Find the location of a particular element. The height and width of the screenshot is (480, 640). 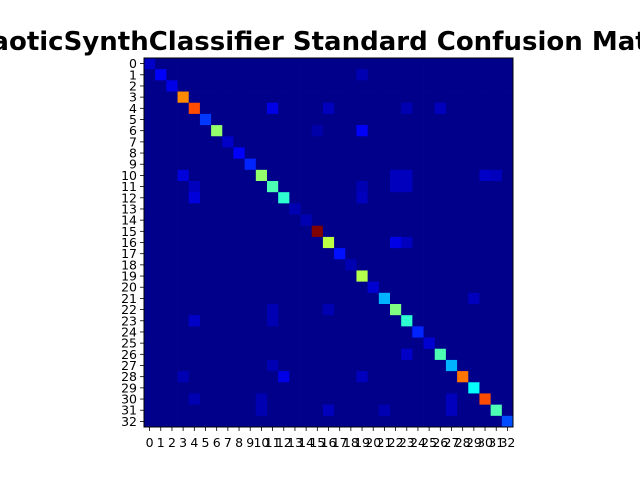

y-tick-label-23: 23 is located at coordinates (129, 320).